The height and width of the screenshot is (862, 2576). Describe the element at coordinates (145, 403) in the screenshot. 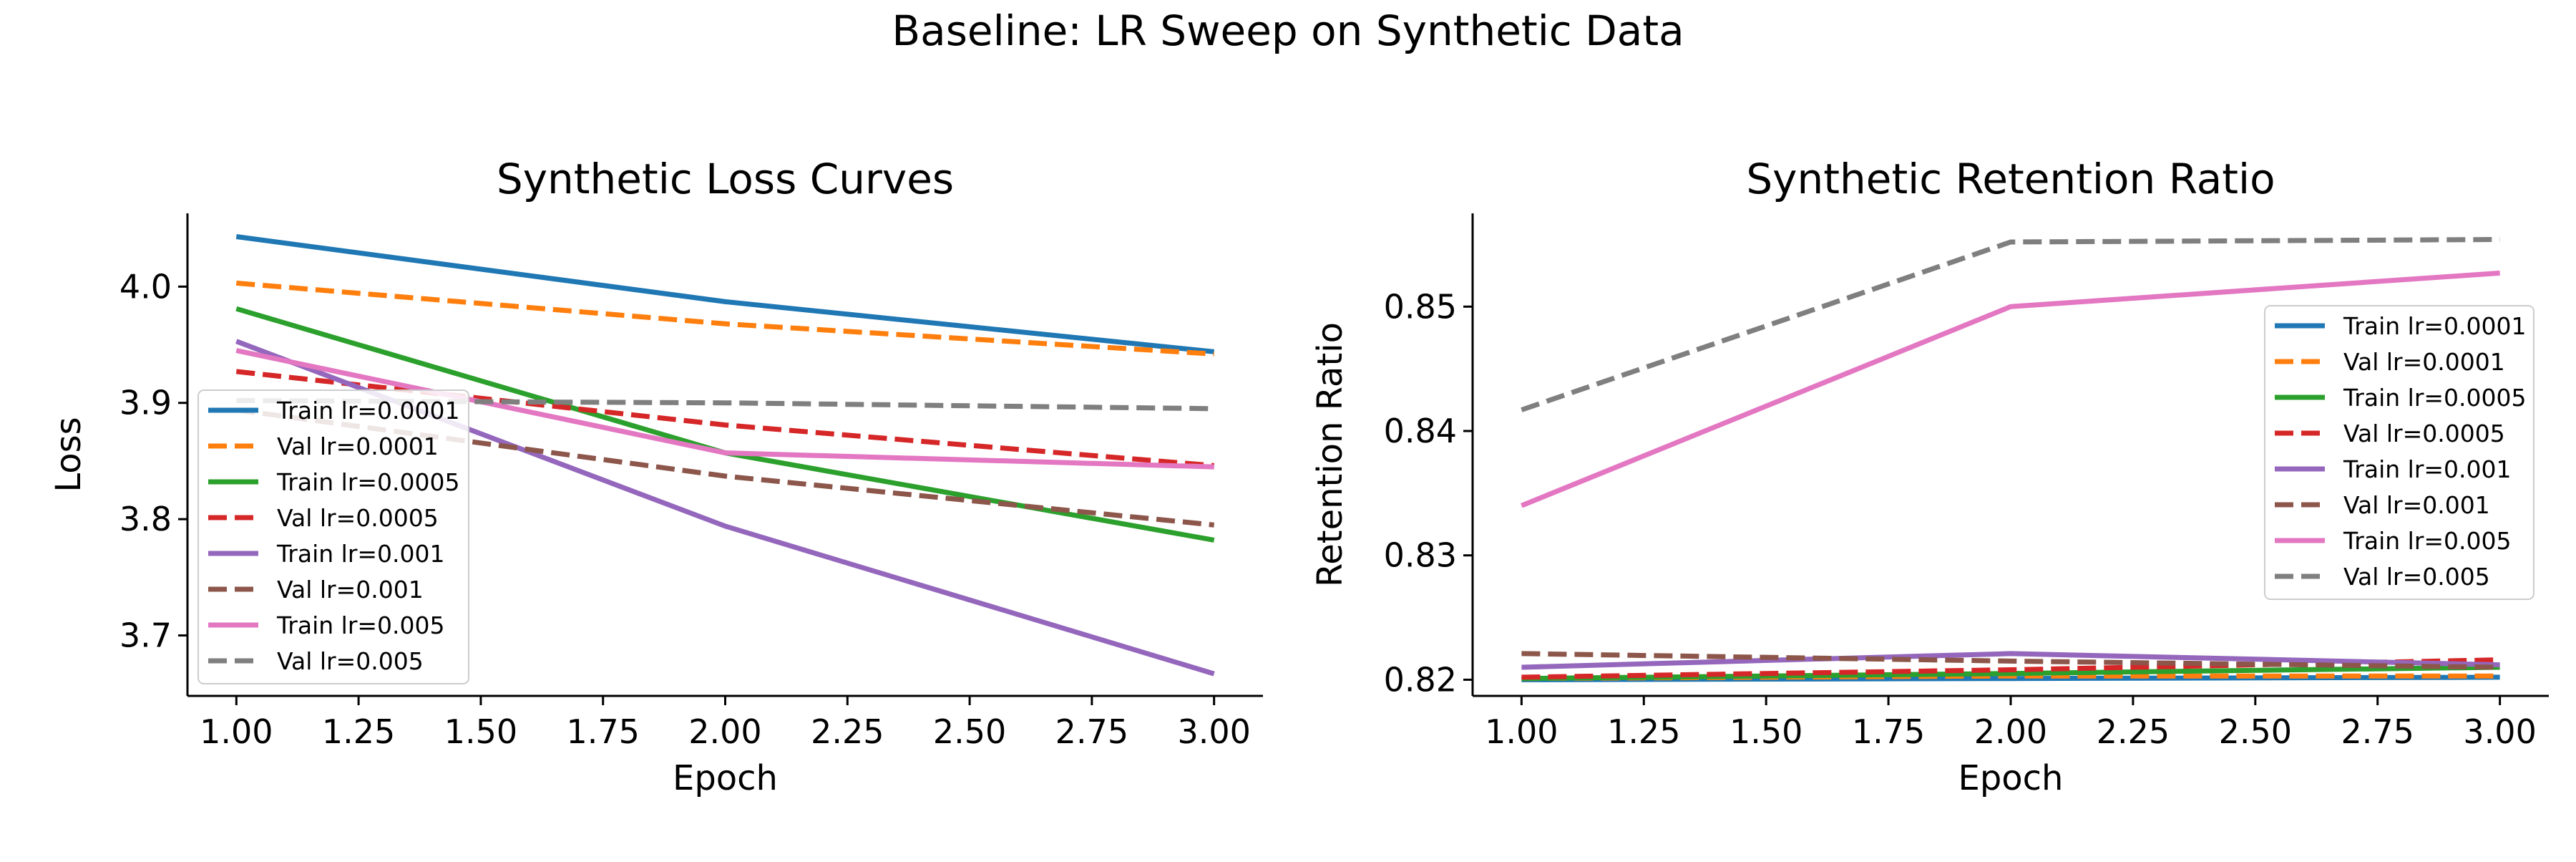

I see `y-tick-label: 3.9` at that location.